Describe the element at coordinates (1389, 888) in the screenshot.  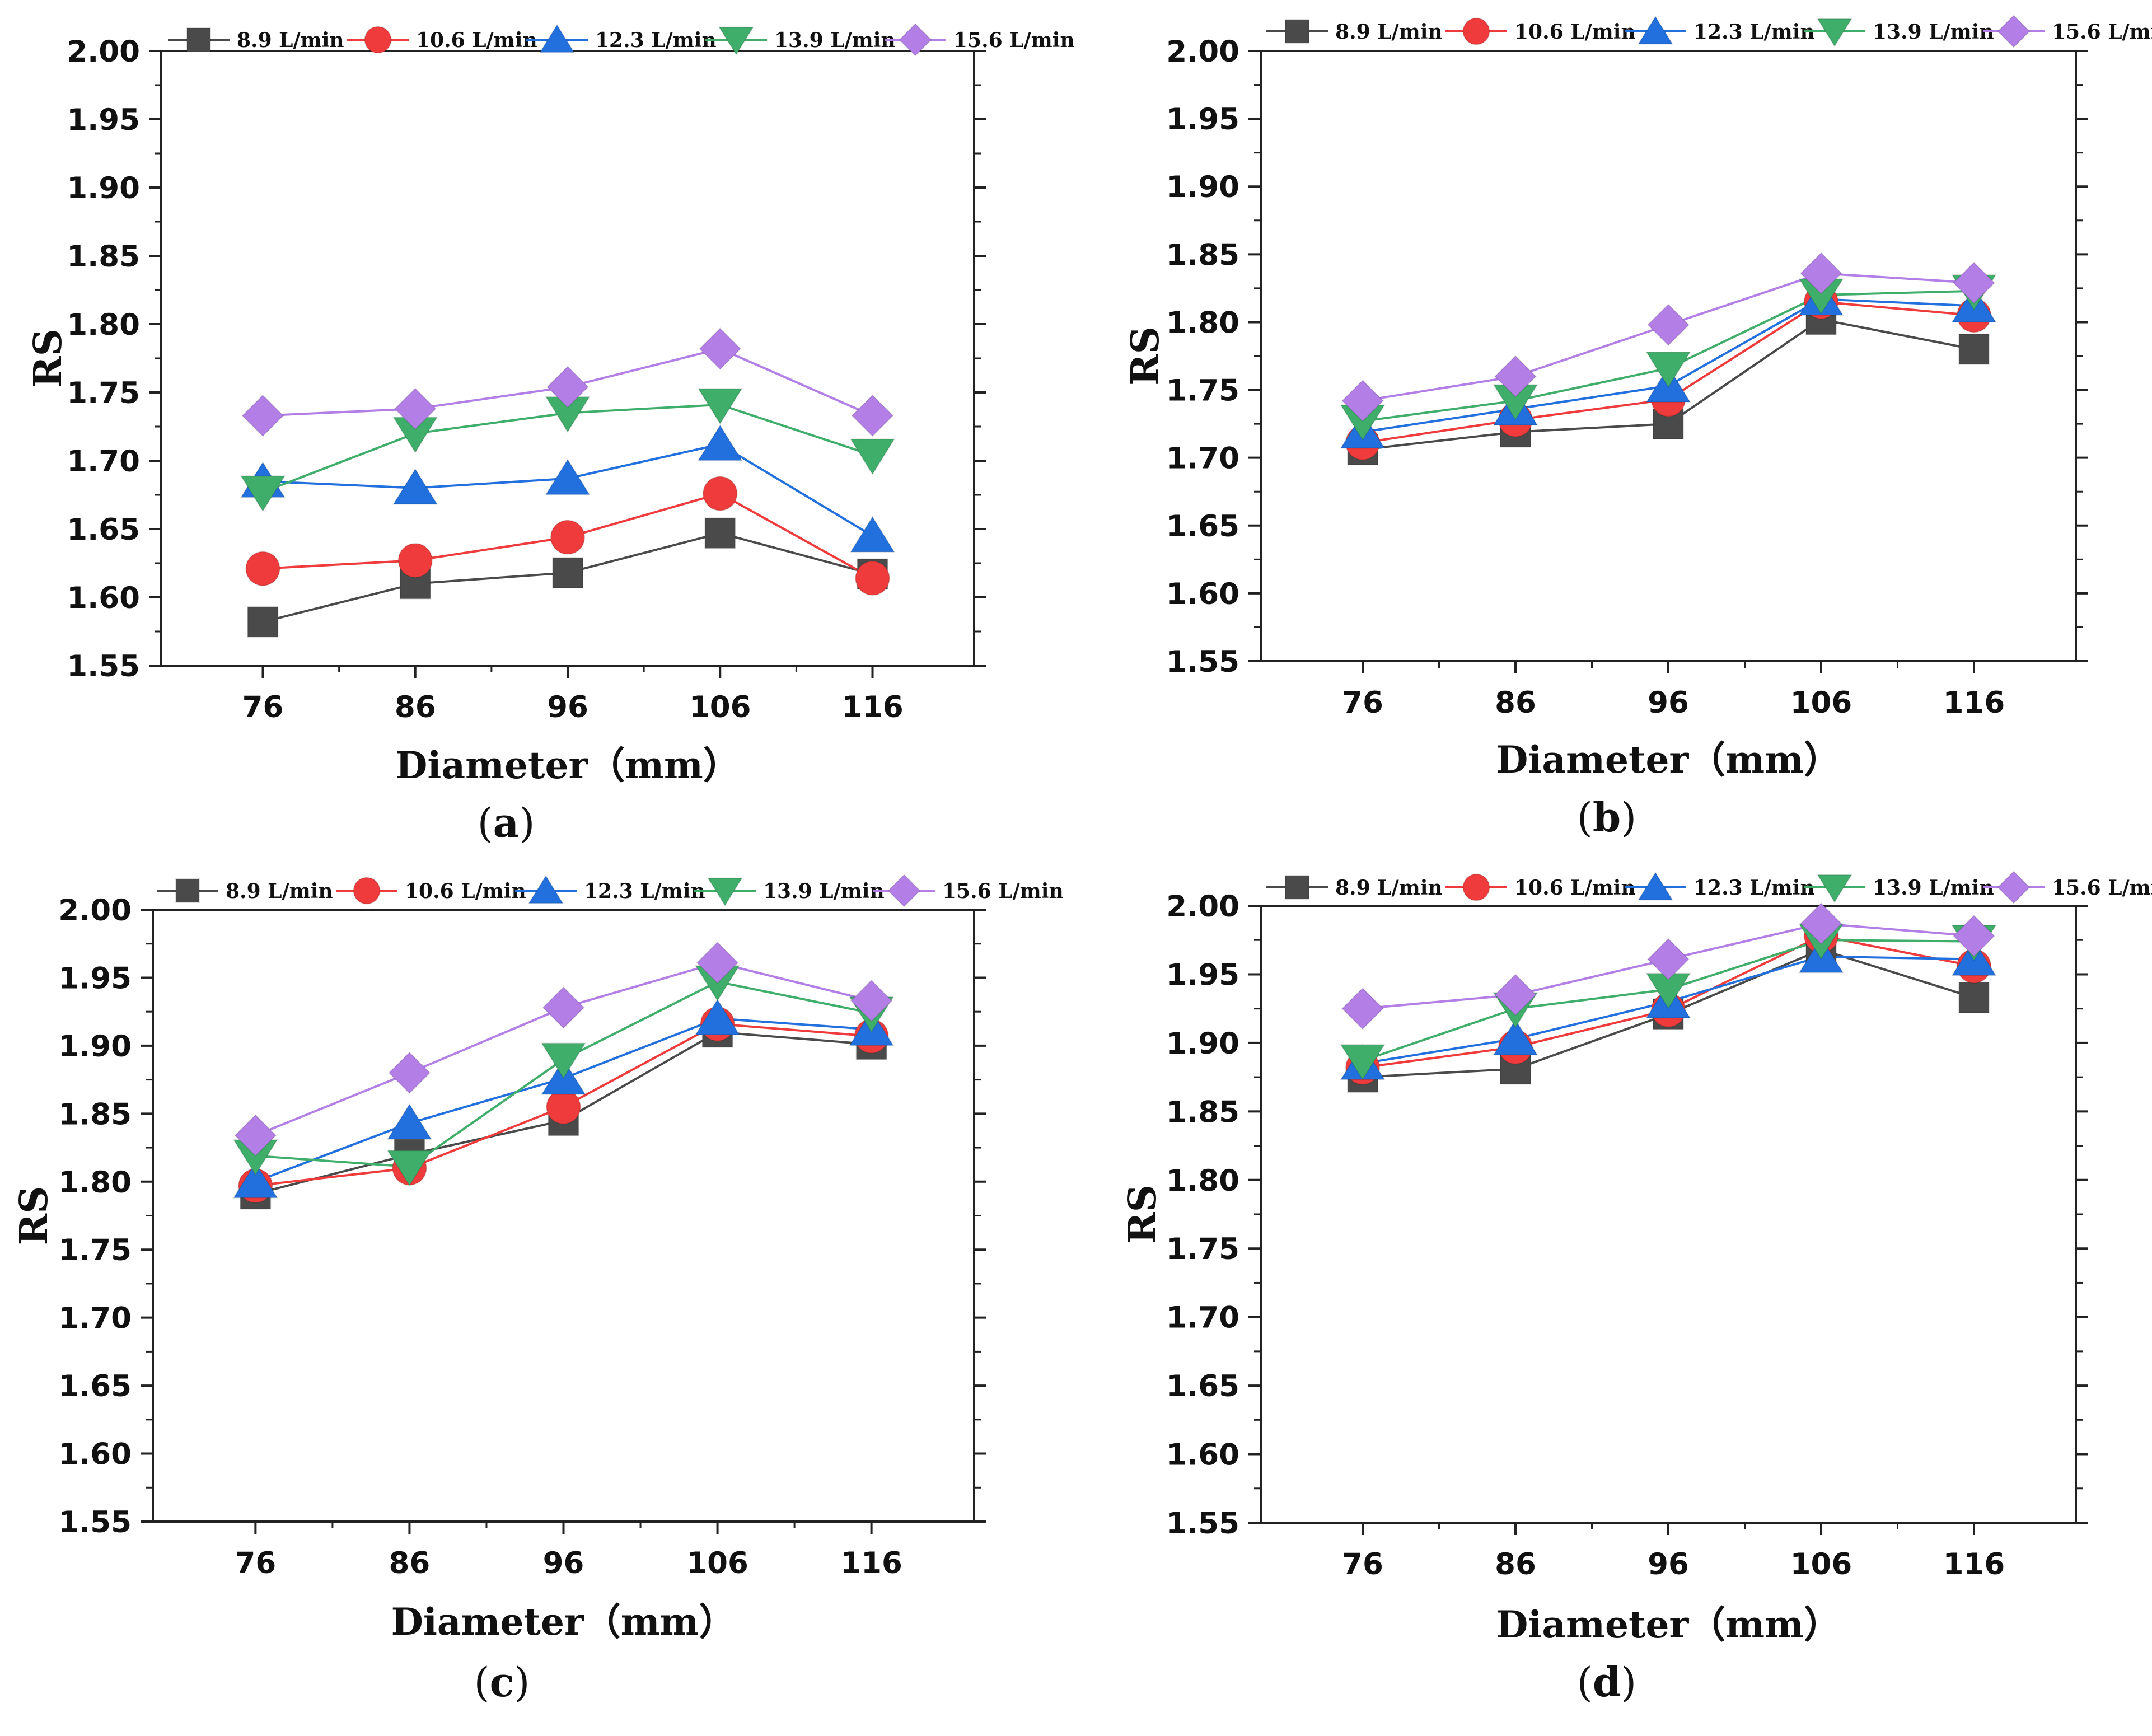
I see `legend-label-0: 8.9 L/min` at that location.